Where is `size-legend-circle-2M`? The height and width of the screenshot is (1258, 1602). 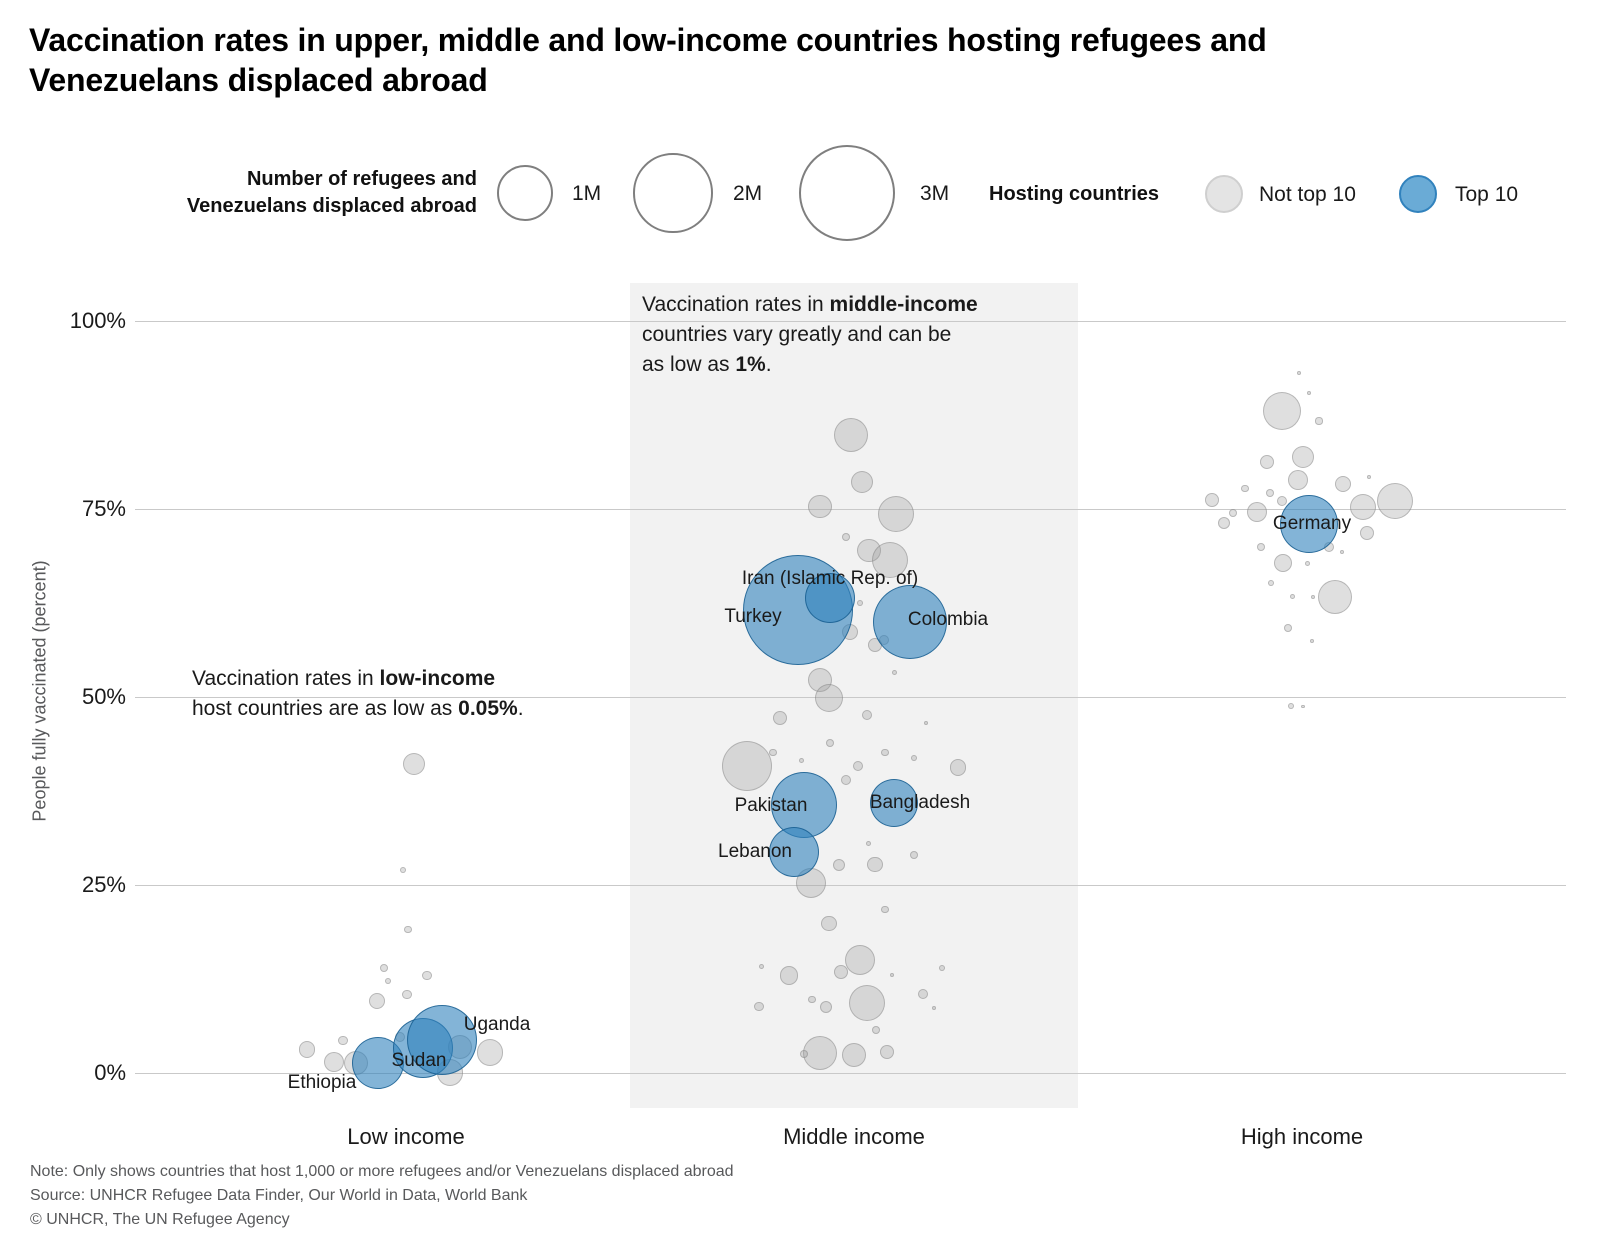
size-legend-circle-2M is located at coordinates (673, 193).